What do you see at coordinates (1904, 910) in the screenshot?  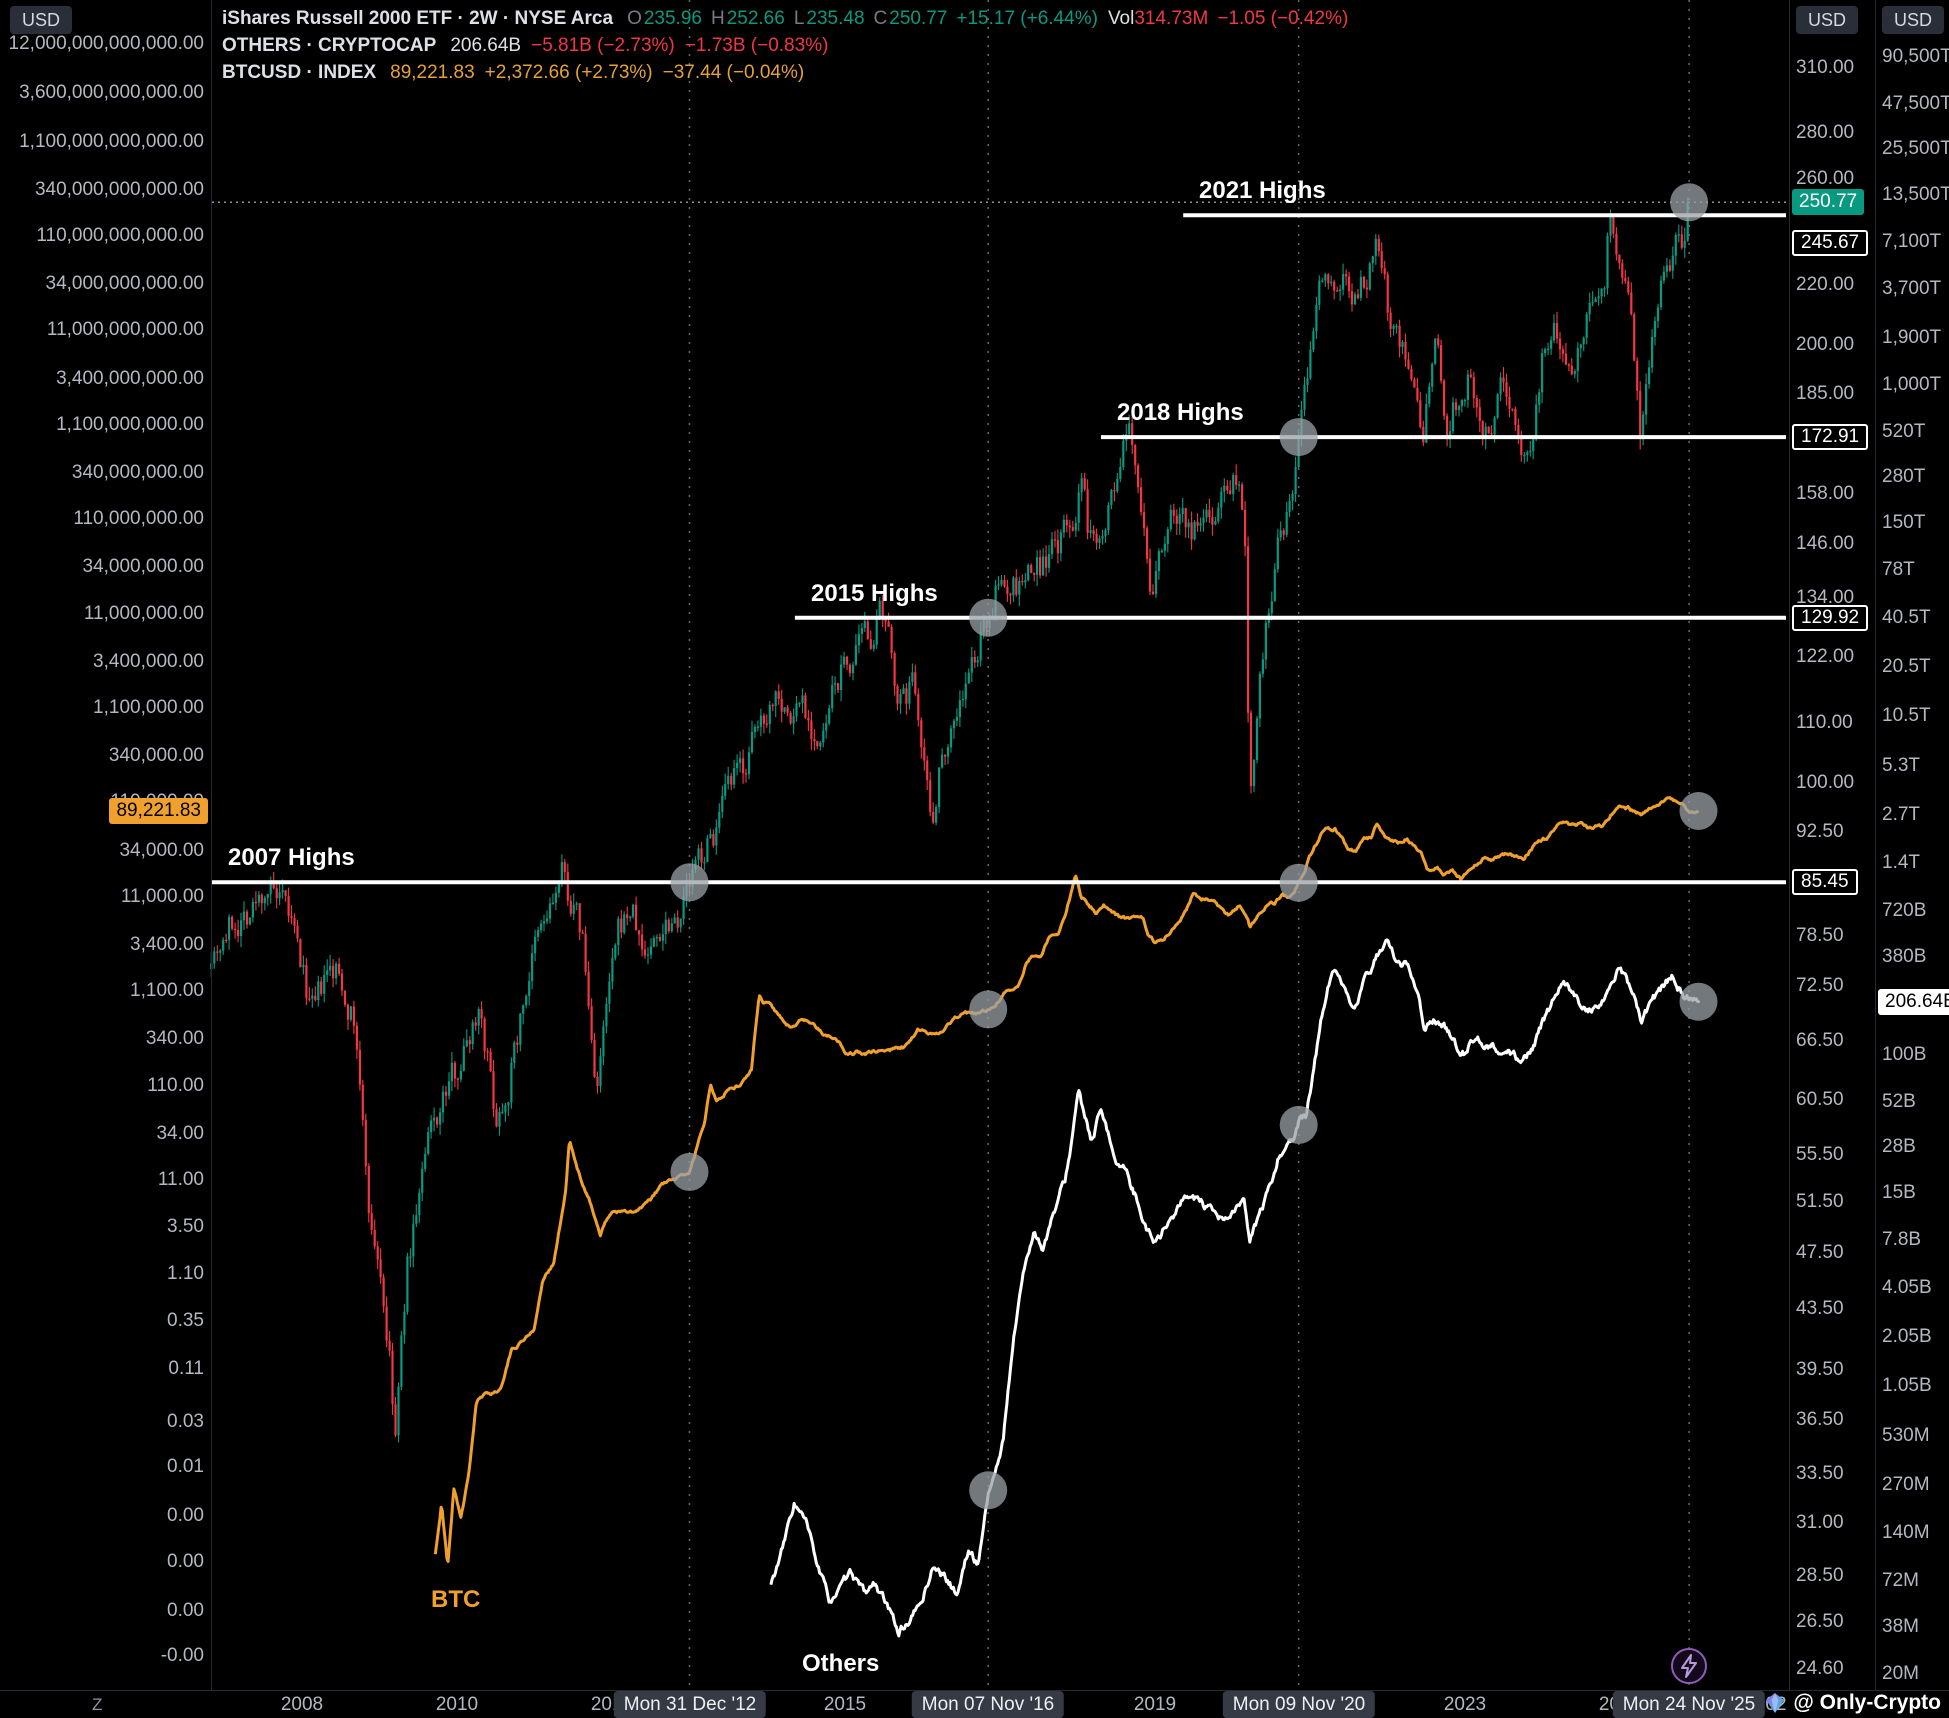 I see `axis-tick: 720B` at bounding box center [1904, 910].